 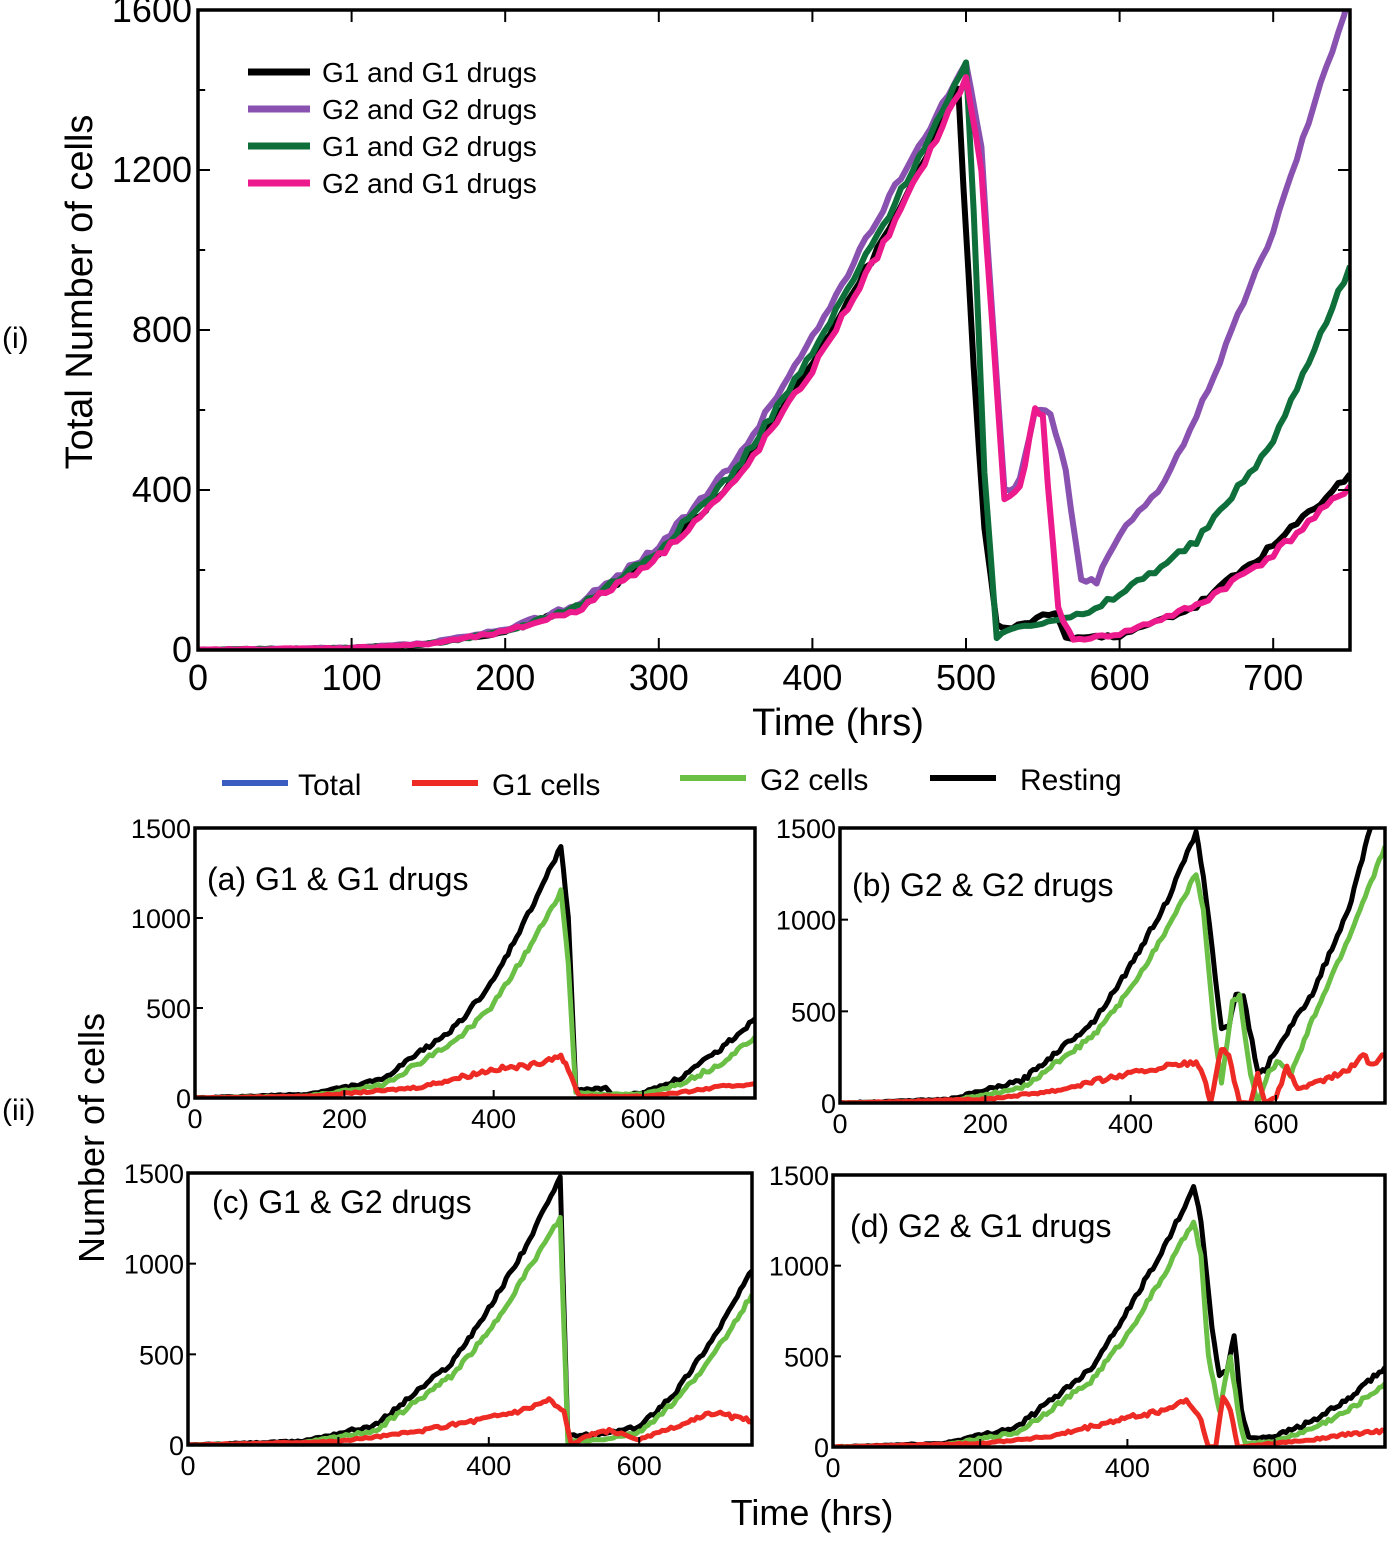 What do you see at coordinates (15, 338) in the screenshot?
I see `label-part-i: (i)` at bounding box center [15, 338].